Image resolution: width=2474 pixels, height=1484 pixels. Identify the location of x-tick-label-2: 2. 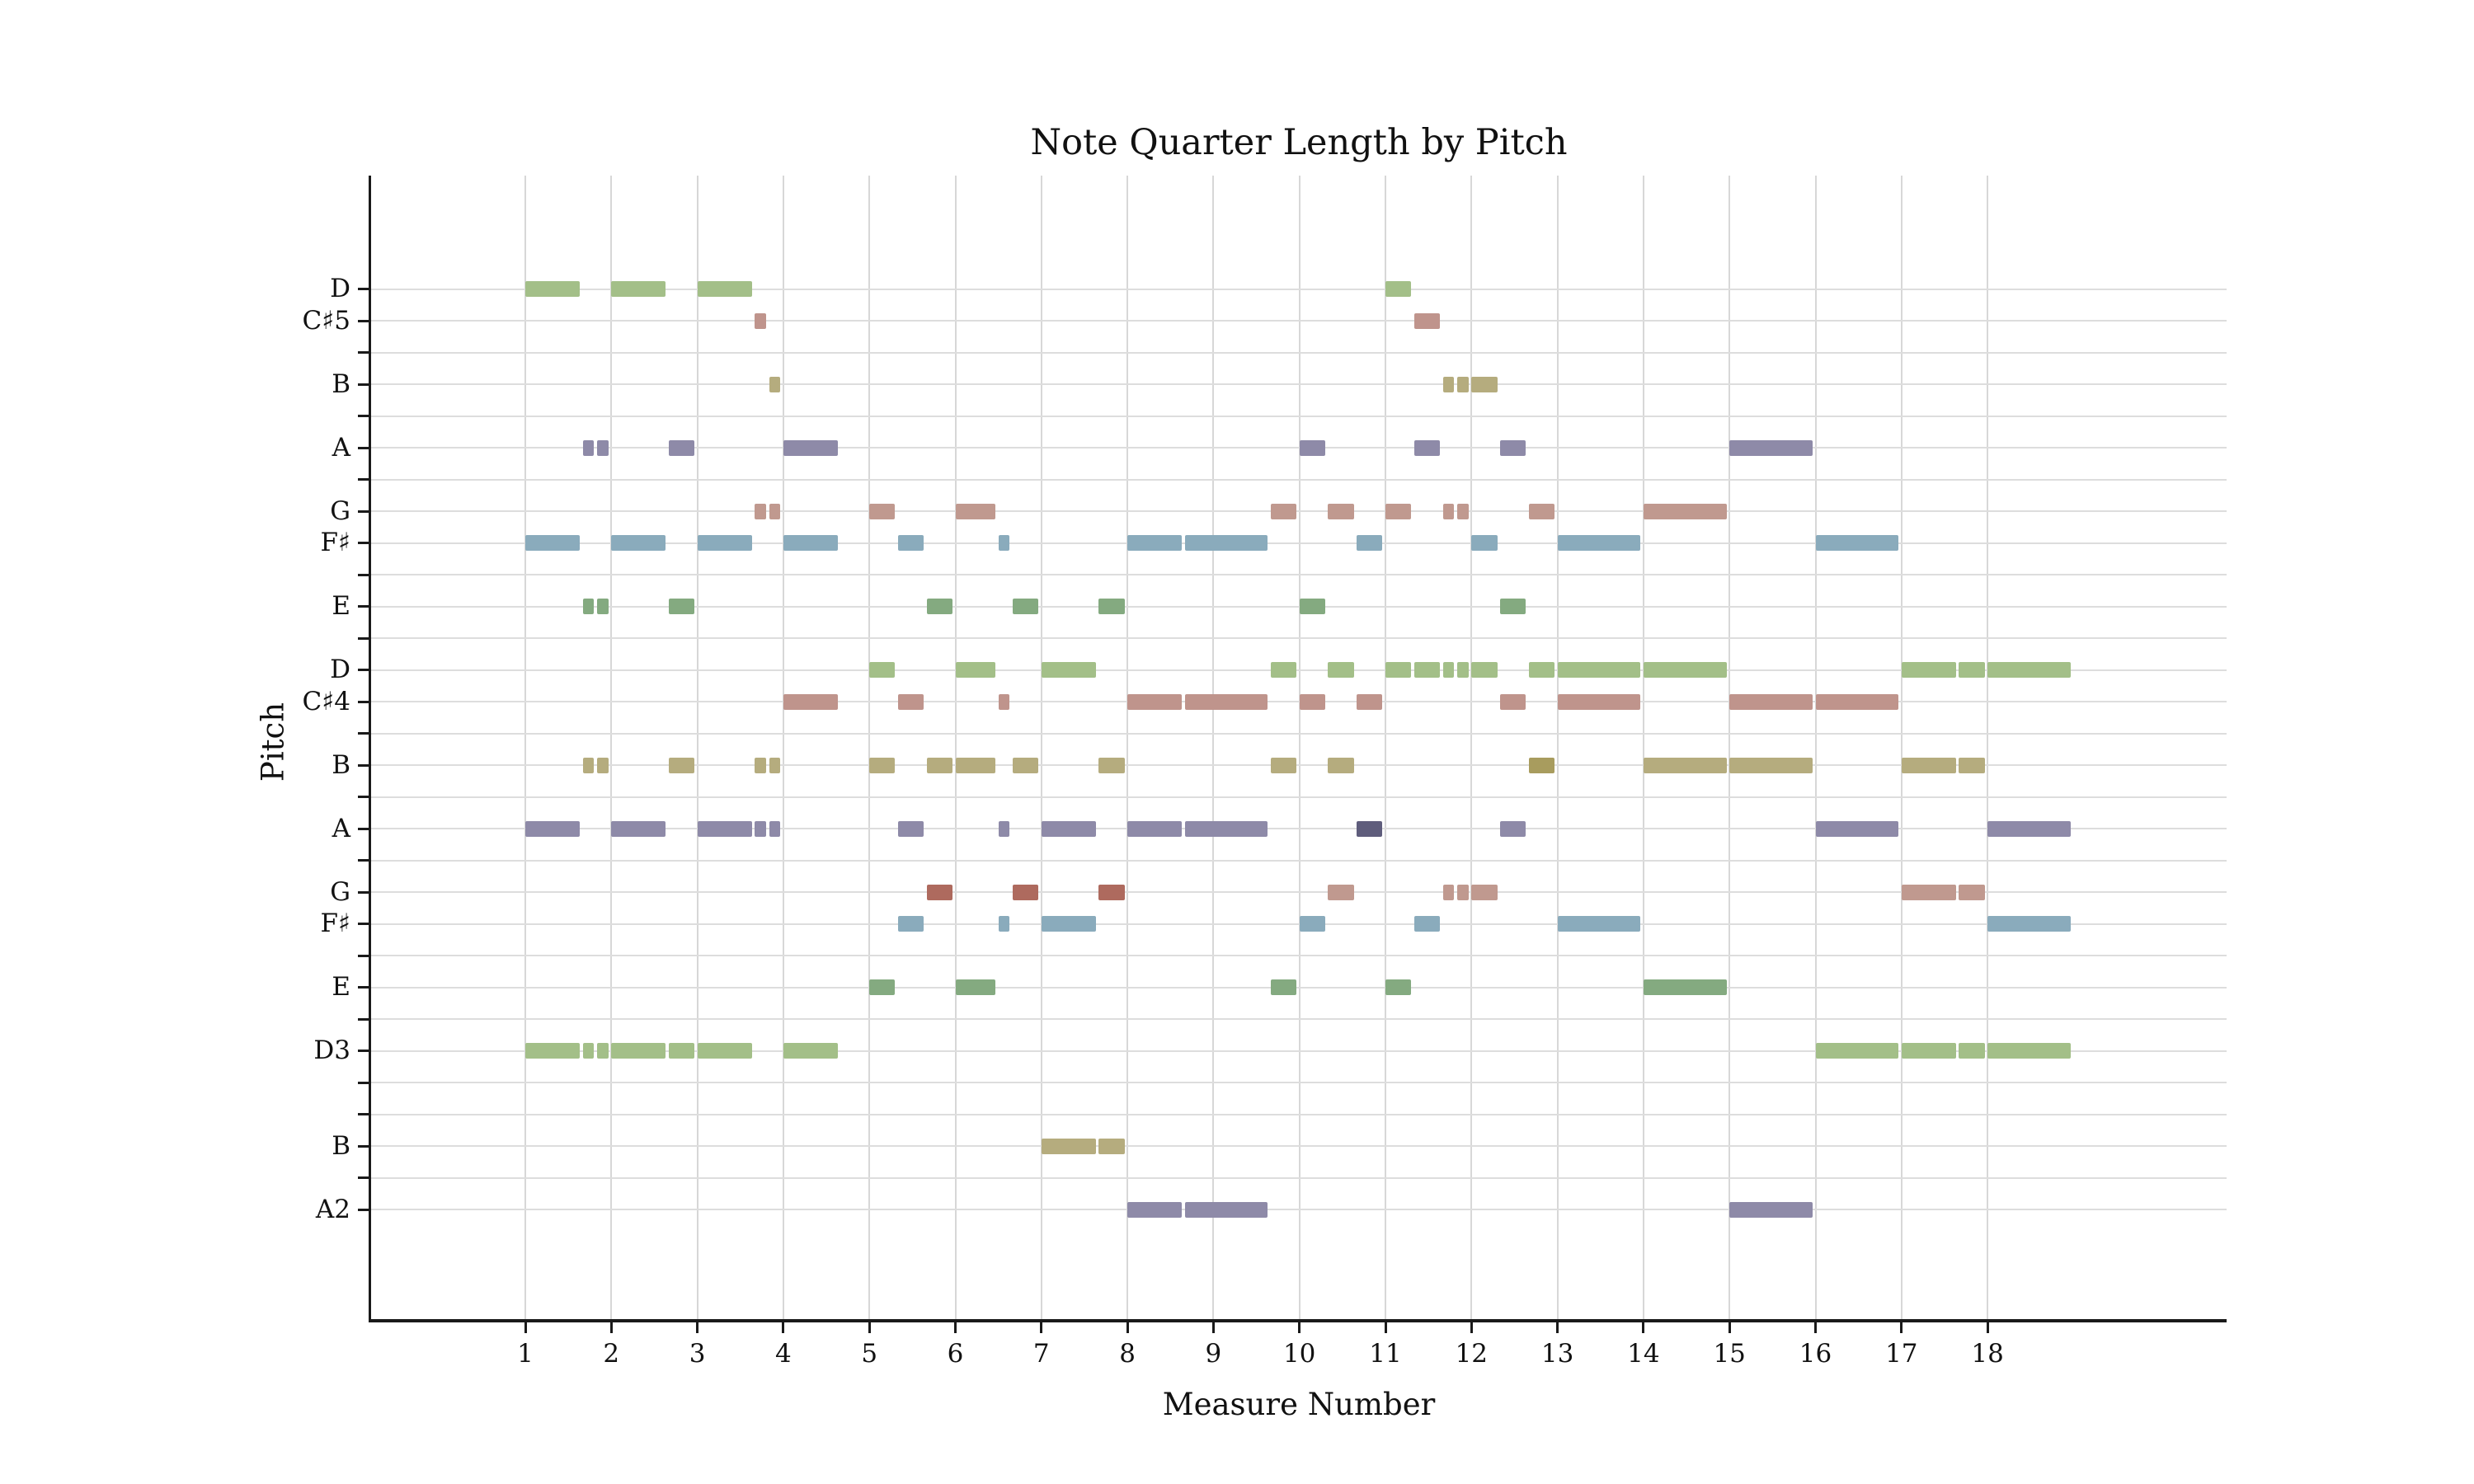
(611, 1354).